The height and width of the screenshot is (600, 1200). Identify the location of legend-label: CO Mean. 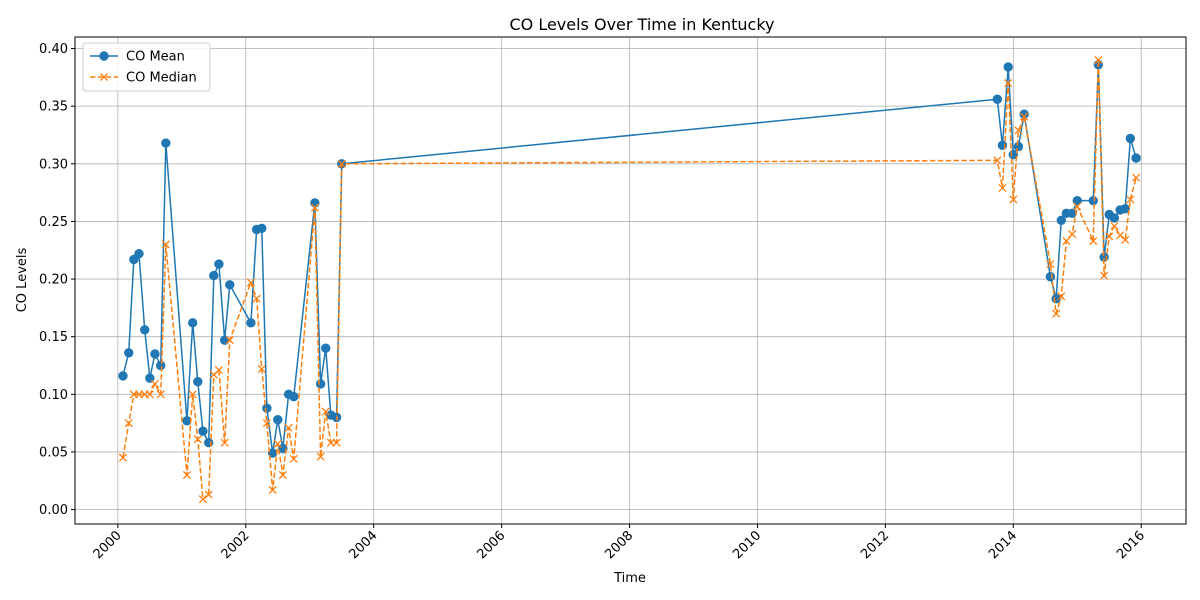
(155, 57).